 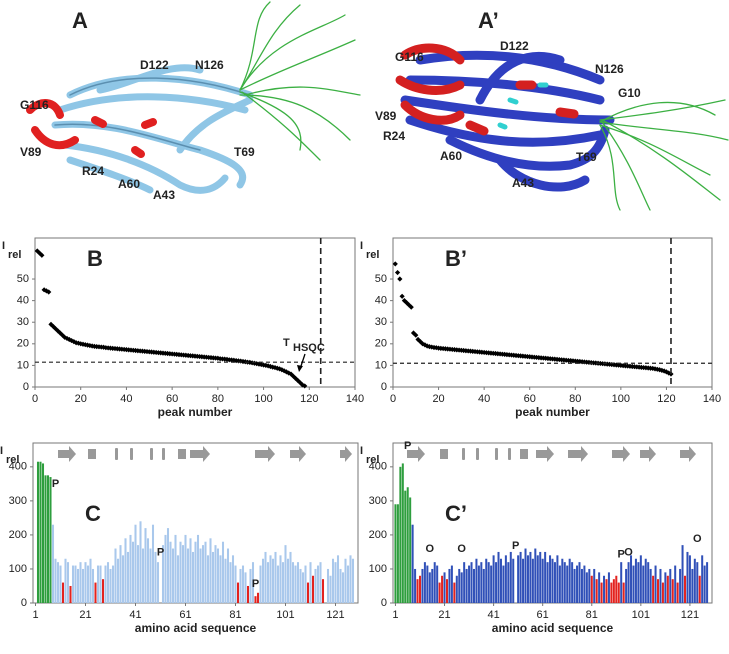 I want to click on panel-label: A, so click(x=80, y=20).